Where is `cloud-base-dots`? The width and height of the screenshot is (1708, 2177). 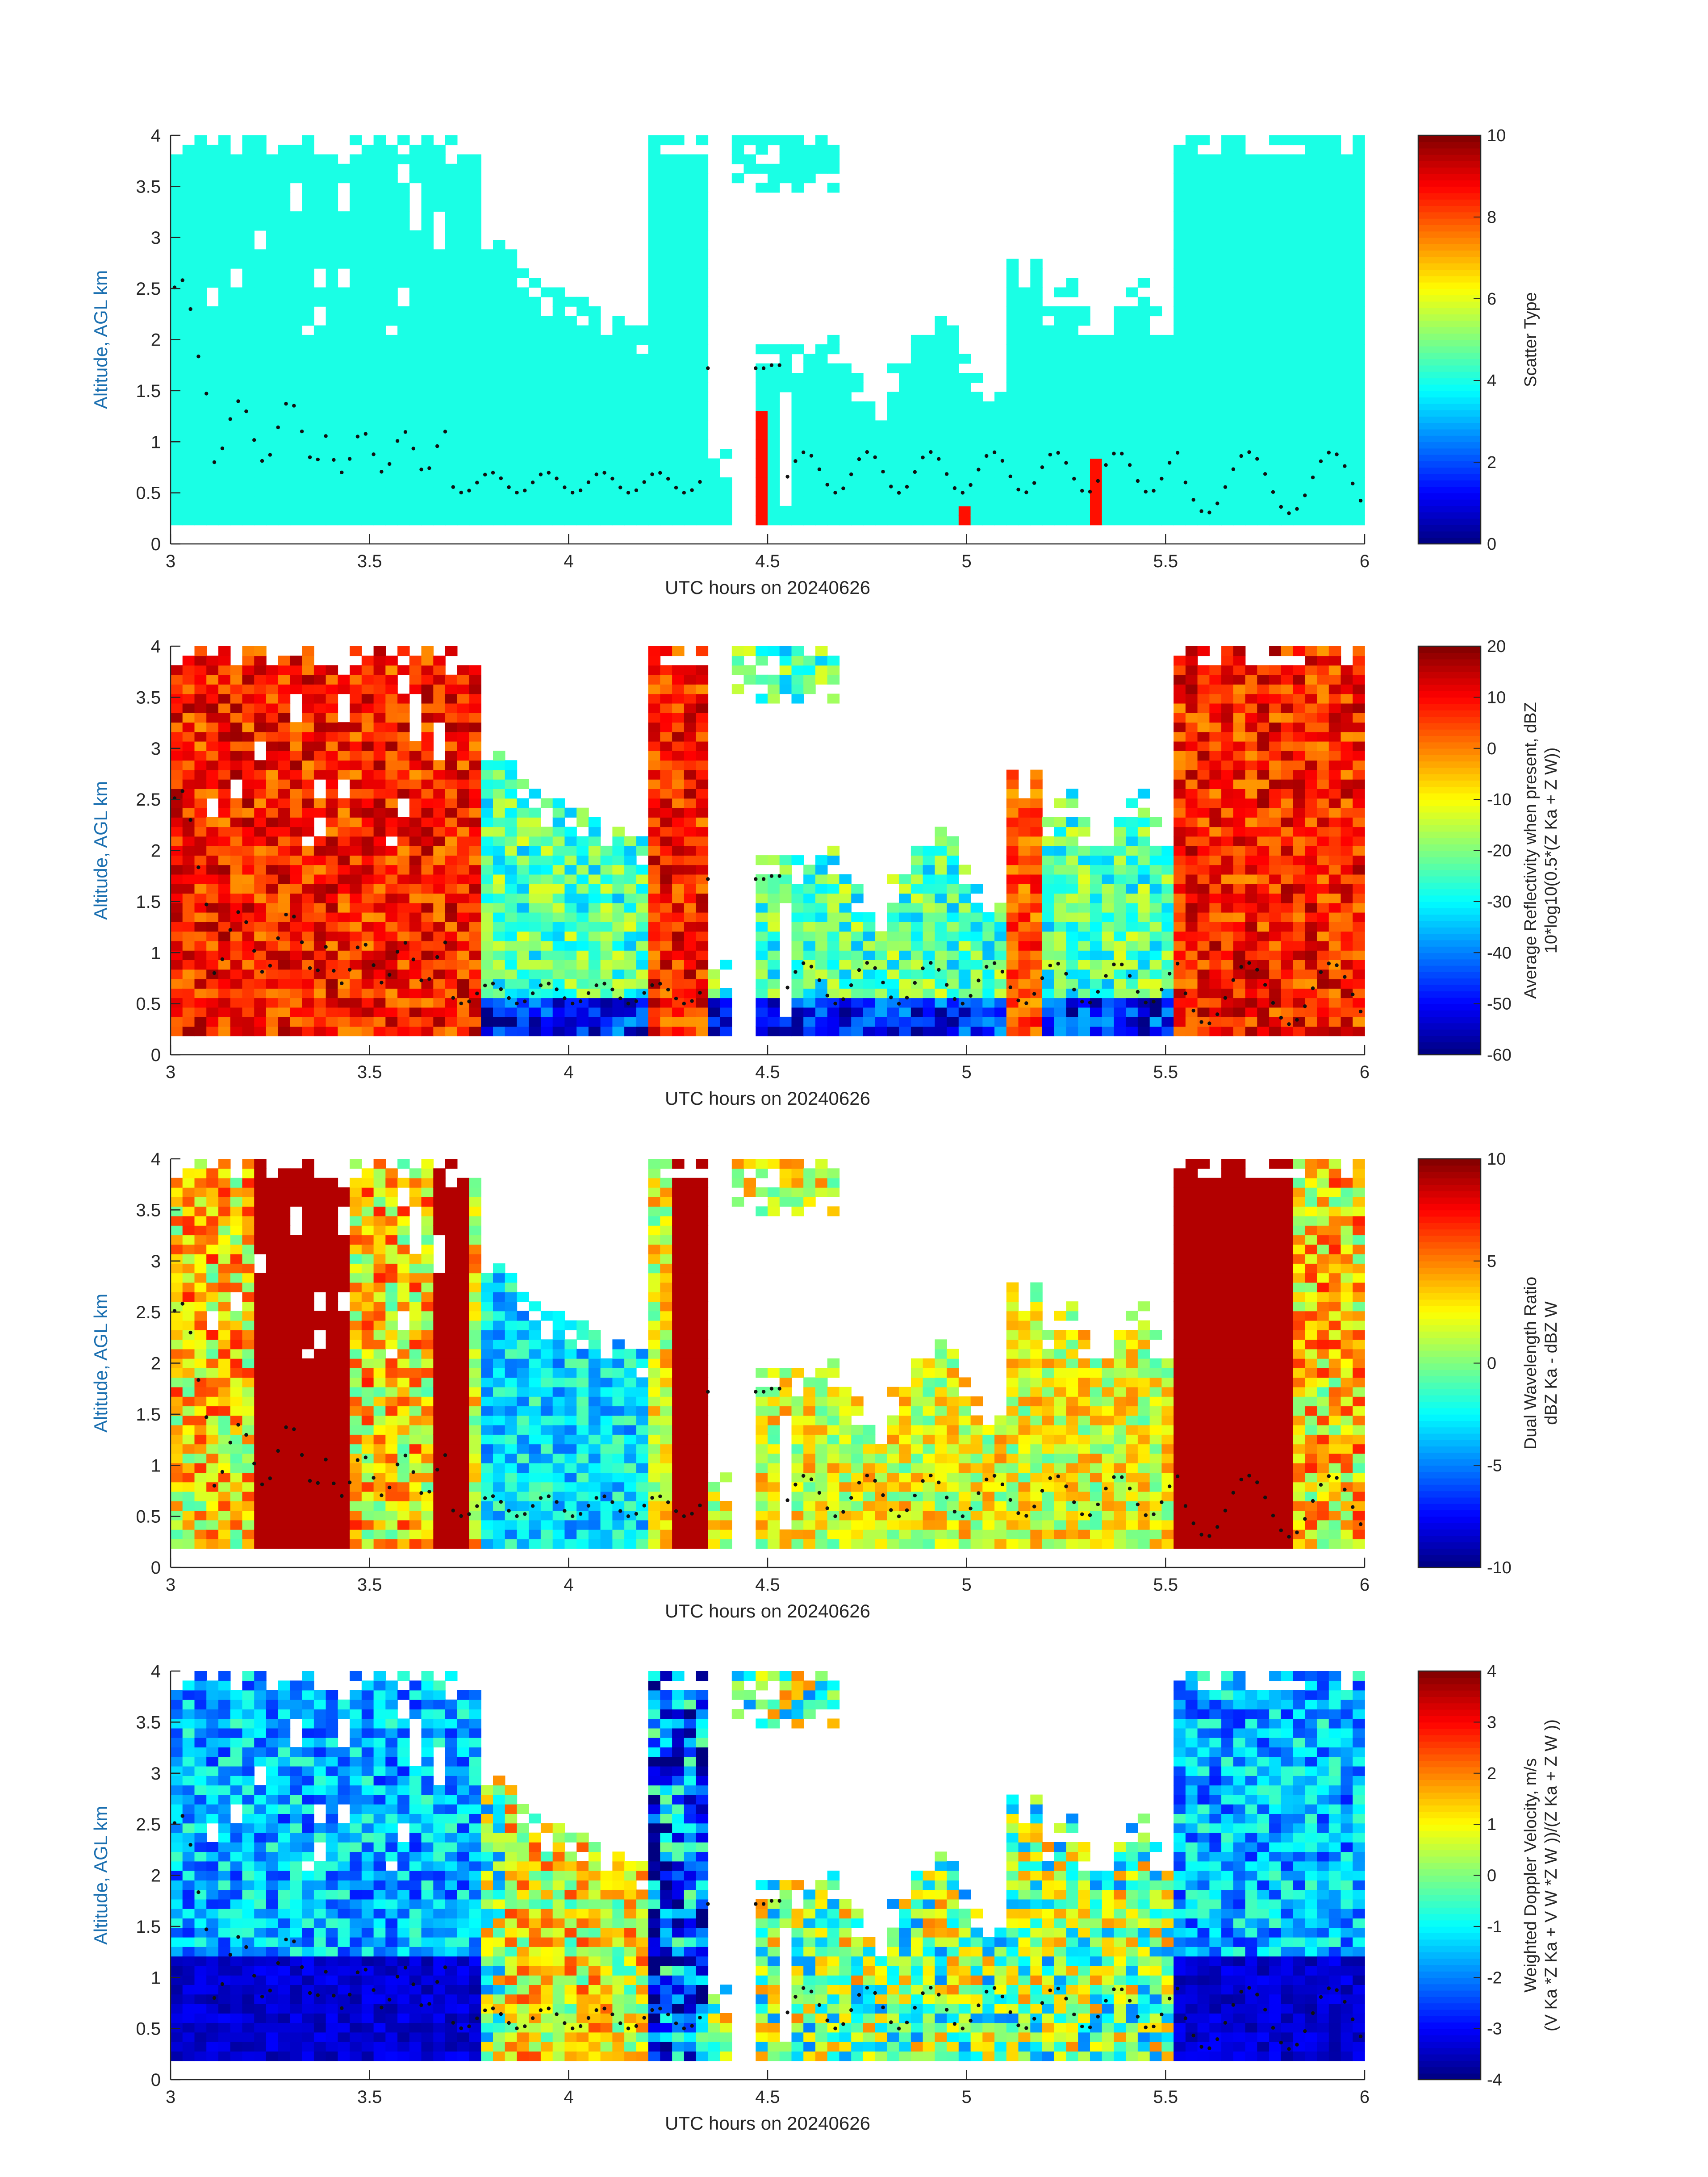
cloud-base-dots is located at coordinates (767, 396).